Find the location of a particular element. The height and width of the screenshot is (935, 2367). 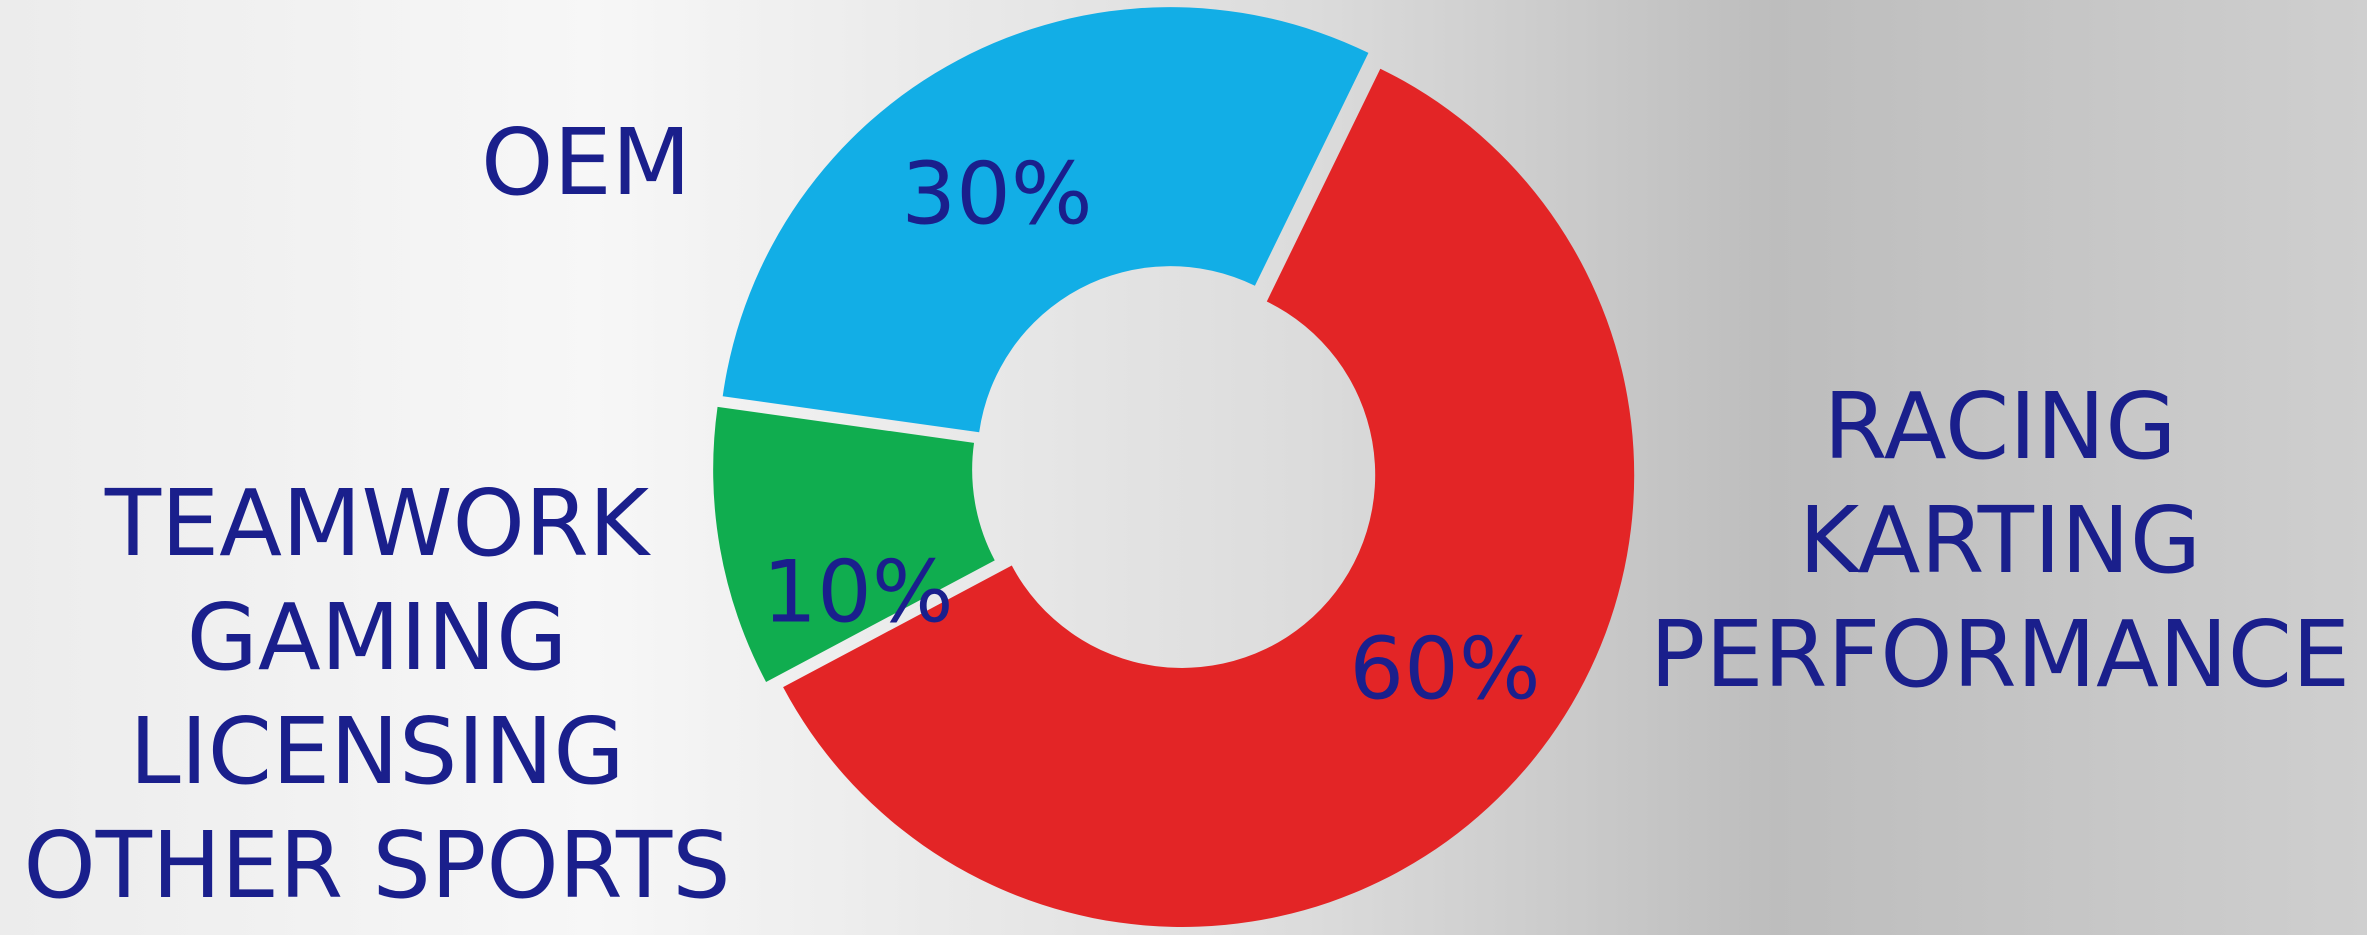

category-label: OEM is located at coordinates (586, 162).